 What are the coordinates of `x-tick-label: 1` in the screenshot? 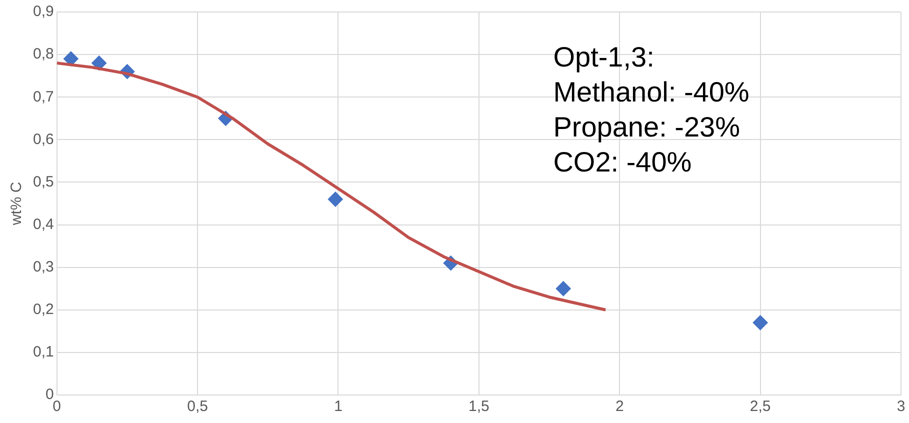 It's located at (338, 407).